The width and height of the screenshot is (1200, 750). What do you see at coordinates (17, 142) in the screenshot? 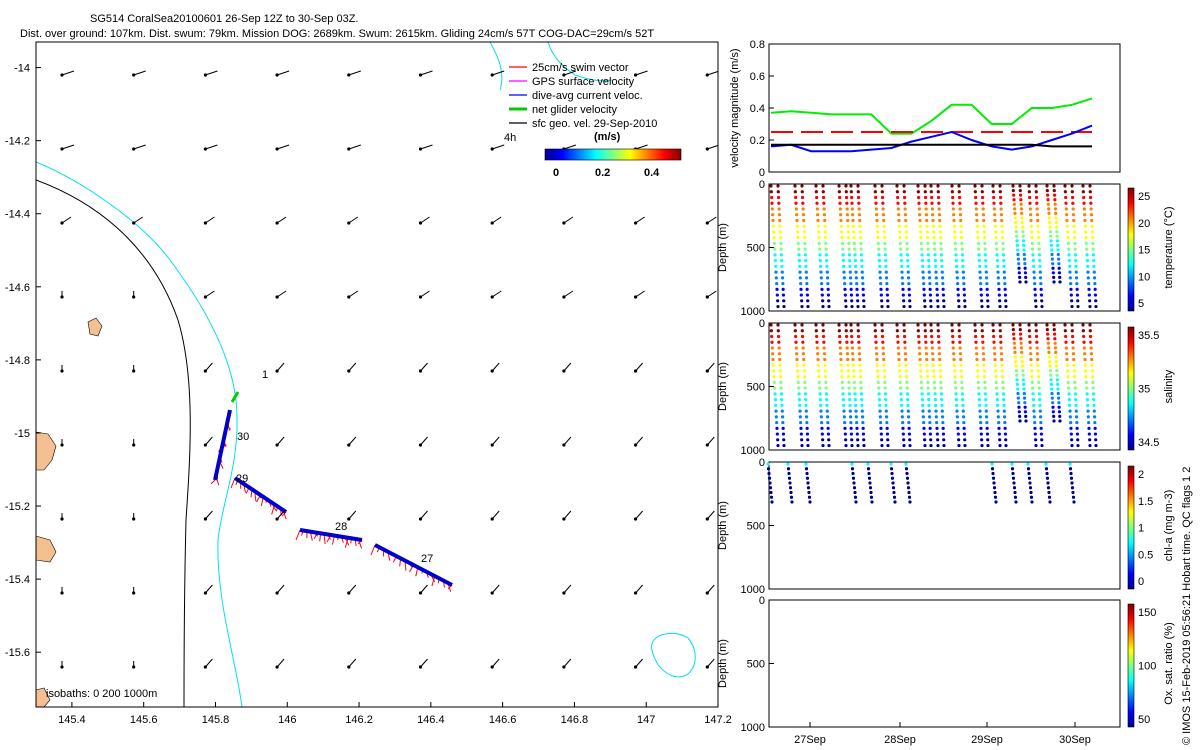
I see `map-y-tick-label: -14.2` at bounding box center [17, 142].